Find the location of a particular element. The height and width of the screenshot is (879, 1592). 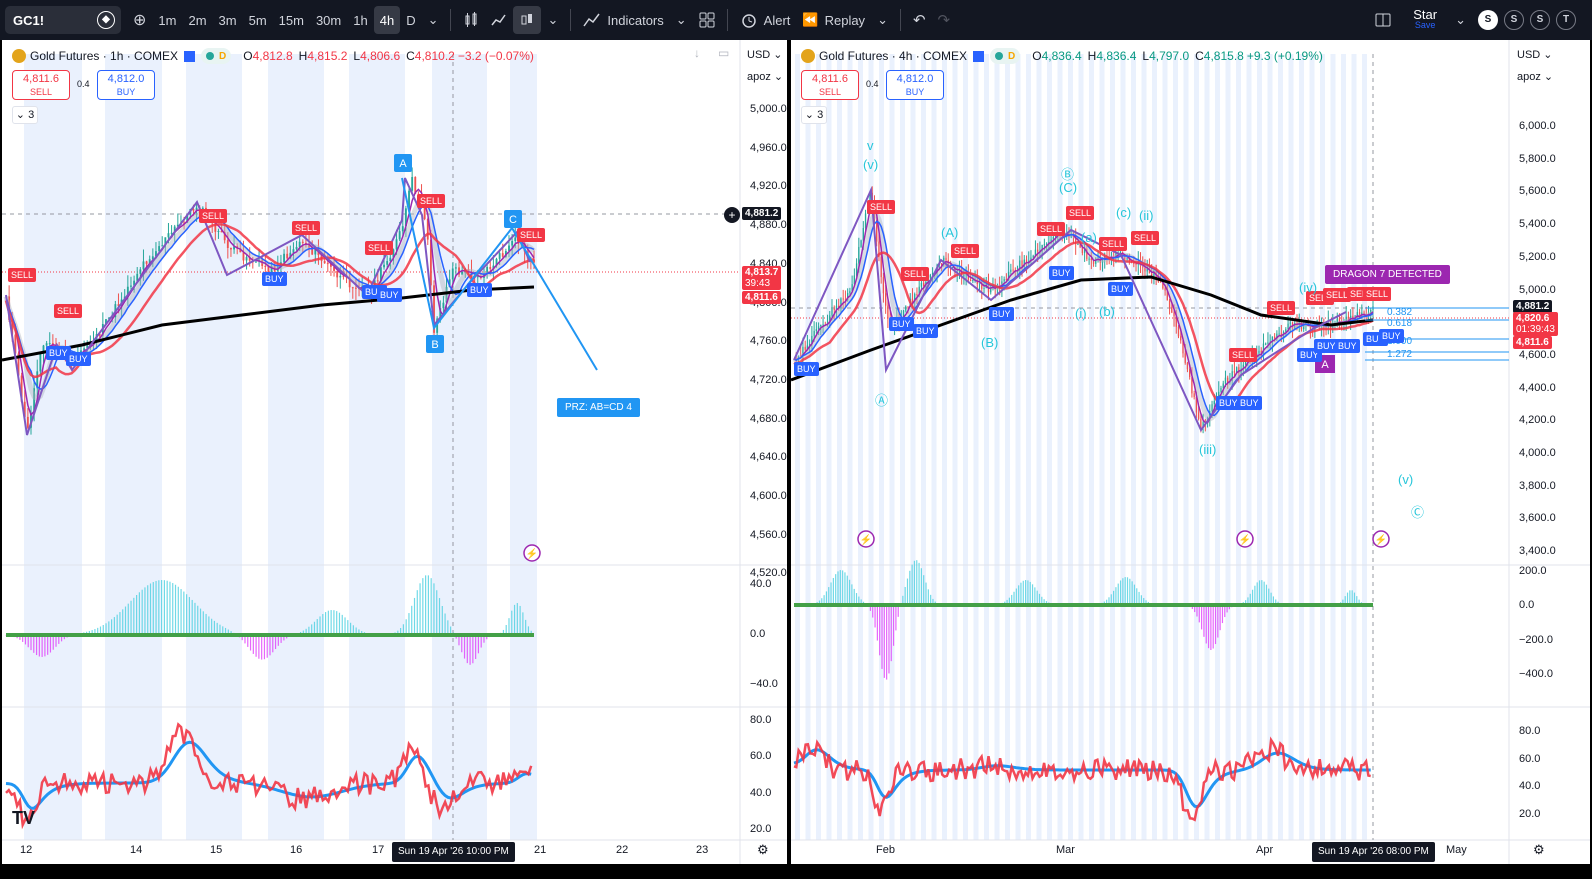

shortcut-s2: S is located at coordinates (1514, 20).